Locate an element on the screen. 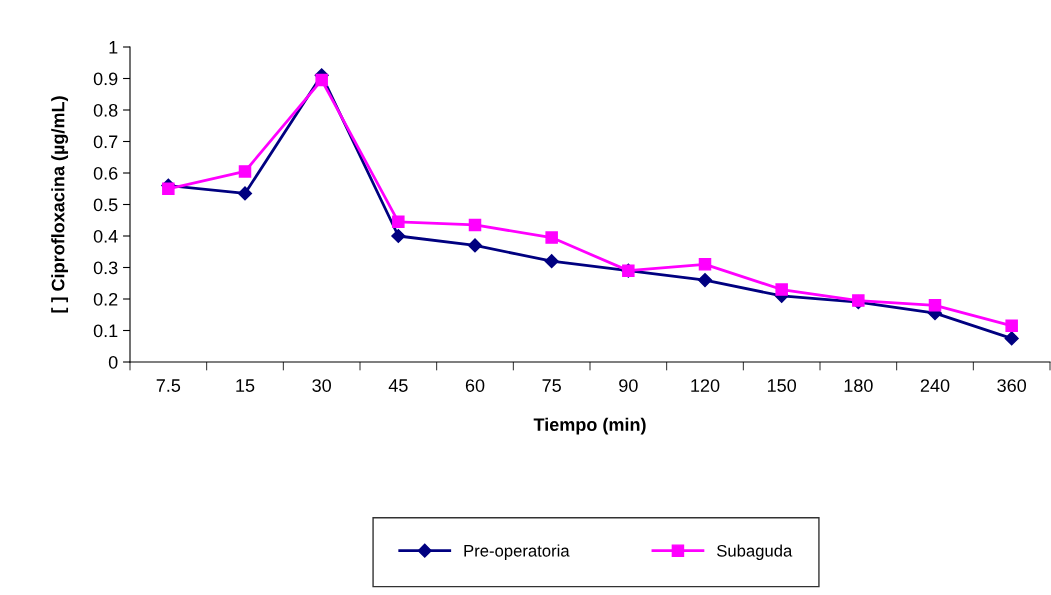 The height and width of the screenshot is (595, 1051). y-axis-title: [ ] Ciprofloxacina (µg/mL) is located at coordinates (60, 204).